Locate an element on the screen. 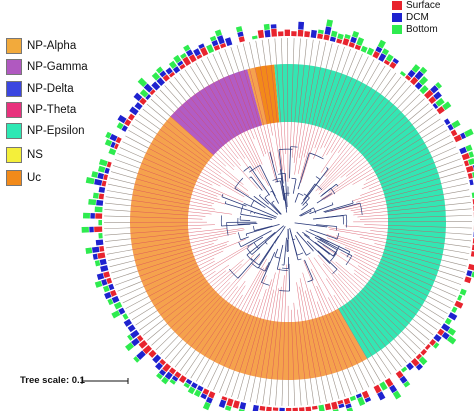 Image resolution: width=474 pixels, height=411 pixels. legend-label: NP-Alpha is located at coordinates (52, 46).